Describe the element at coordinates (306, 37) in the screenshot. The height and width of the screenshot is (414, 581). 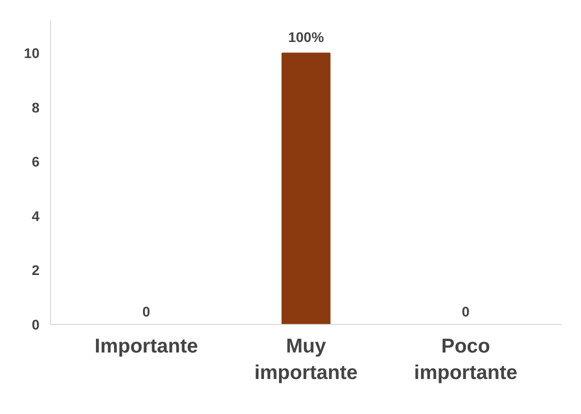
I see `annotation: 100%` at that location.